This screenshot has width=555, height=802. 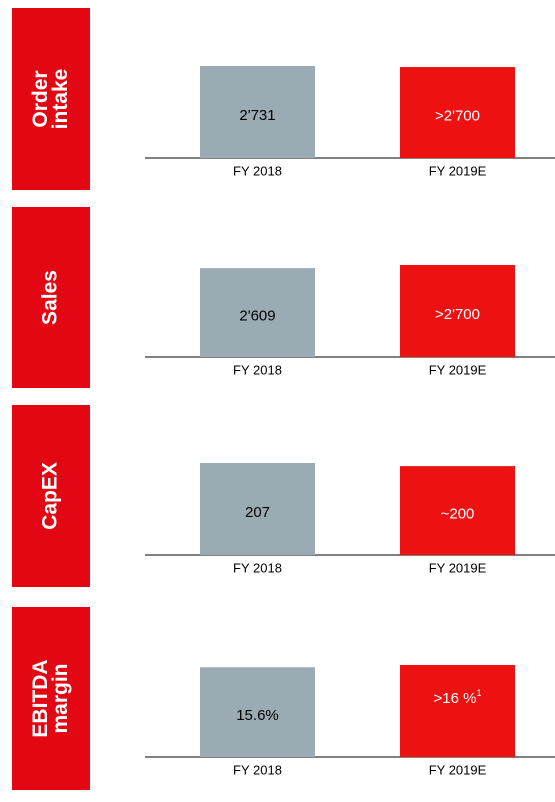 I want to click on panel-title: EBITDAmargin, so click(x=50, y=698).